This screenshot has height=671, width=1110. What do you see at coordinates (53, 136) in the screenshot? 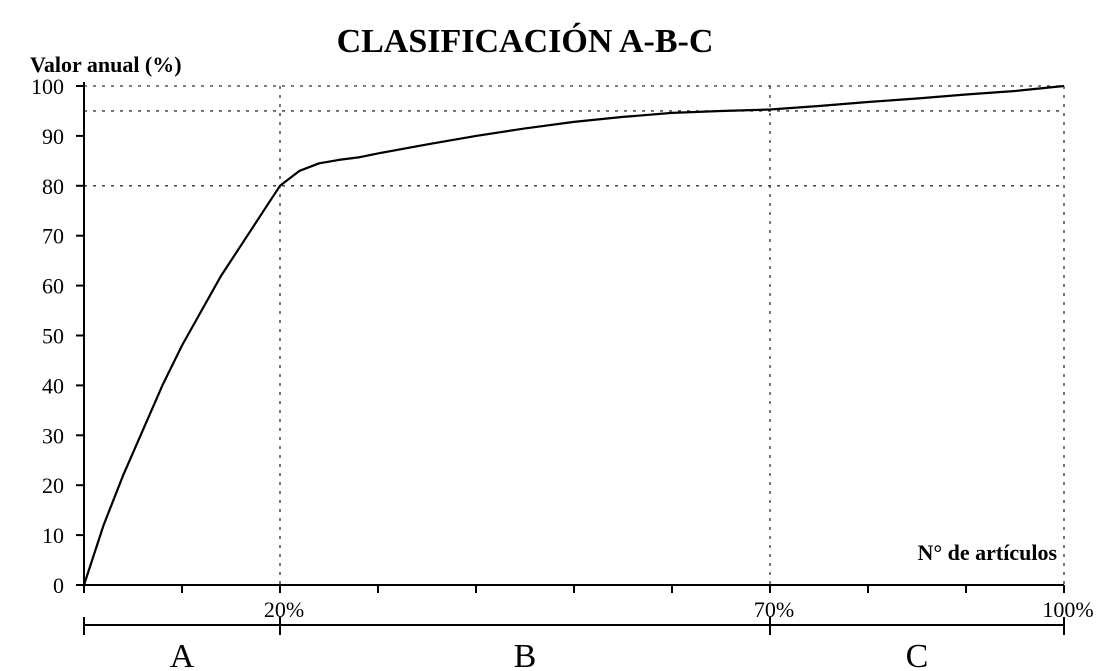
I see `y-tick-label-90: 90` at bounding box center [53, 136].